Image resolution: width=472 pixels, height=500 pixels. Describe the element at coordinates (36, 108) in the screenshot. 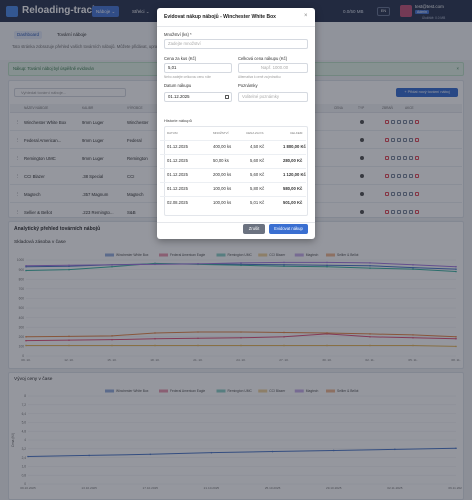

I see `th-name: Název náboje` at that location.